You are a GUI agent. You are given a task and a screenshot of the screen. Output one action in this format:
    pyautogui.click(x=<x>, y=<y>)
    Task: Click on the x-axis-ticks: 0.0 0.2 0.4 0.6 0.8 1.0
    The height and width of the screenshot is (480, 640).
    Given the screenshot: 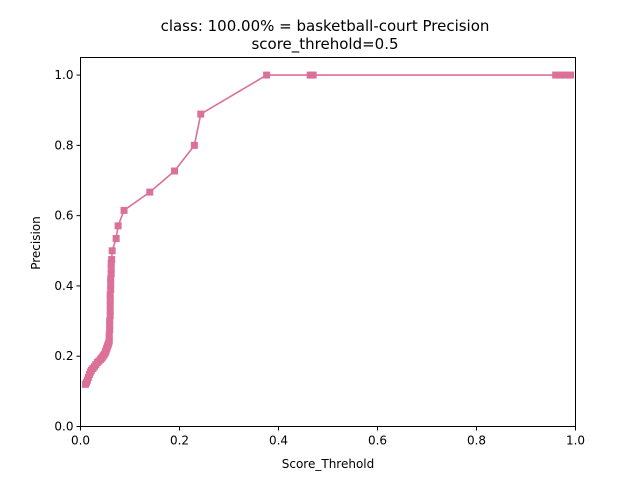 What is the action you would take?
    pyautogui.click(x=328, y=437)
    